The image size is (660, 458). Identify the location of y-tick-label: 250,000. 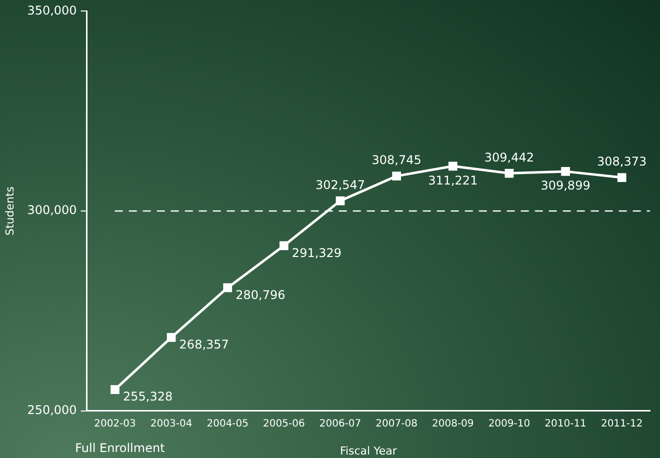
(52, 409).